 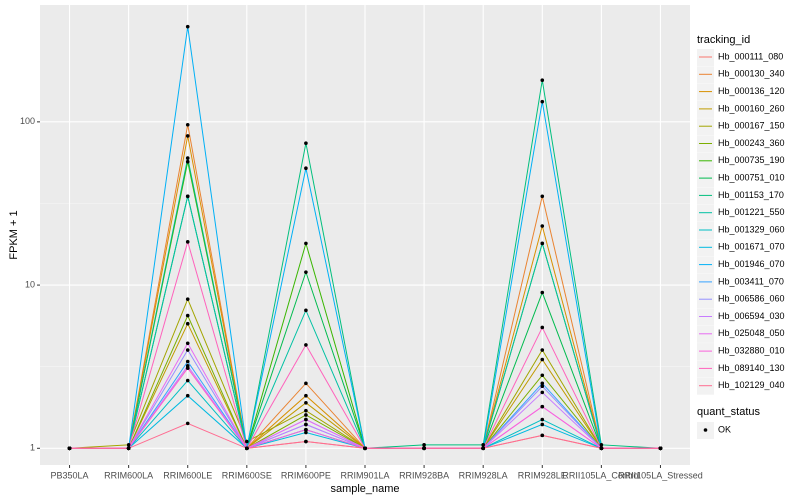 What do you see at coordinates (14, 234) in the screenshot?
I see `y-axis-title: FPKM + 1` at bounding box center [14, 234].